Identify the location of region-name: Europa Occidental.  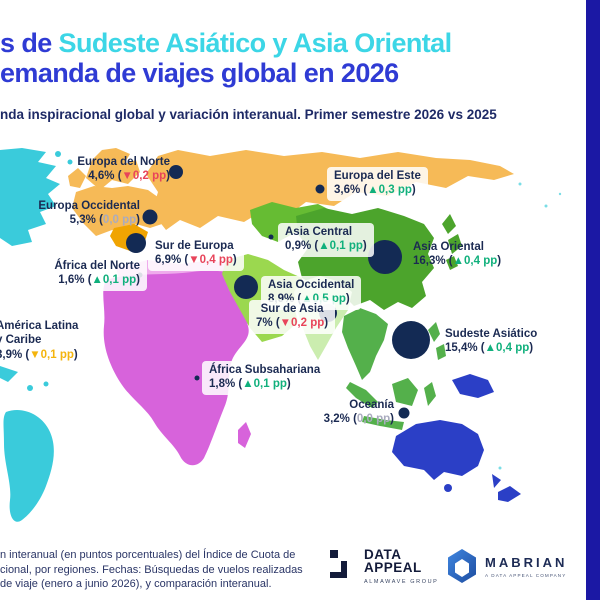
(89, 206).